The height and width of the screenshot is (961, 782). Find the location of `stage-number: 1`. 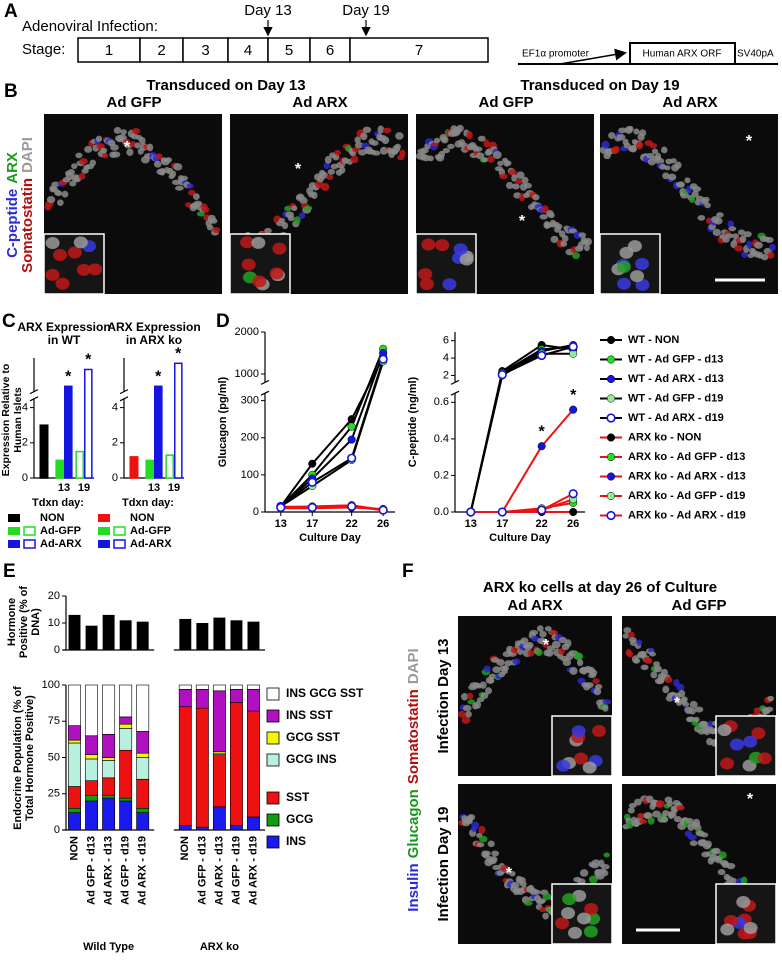

stage-number: 1 is located at coordinates (109, 50).